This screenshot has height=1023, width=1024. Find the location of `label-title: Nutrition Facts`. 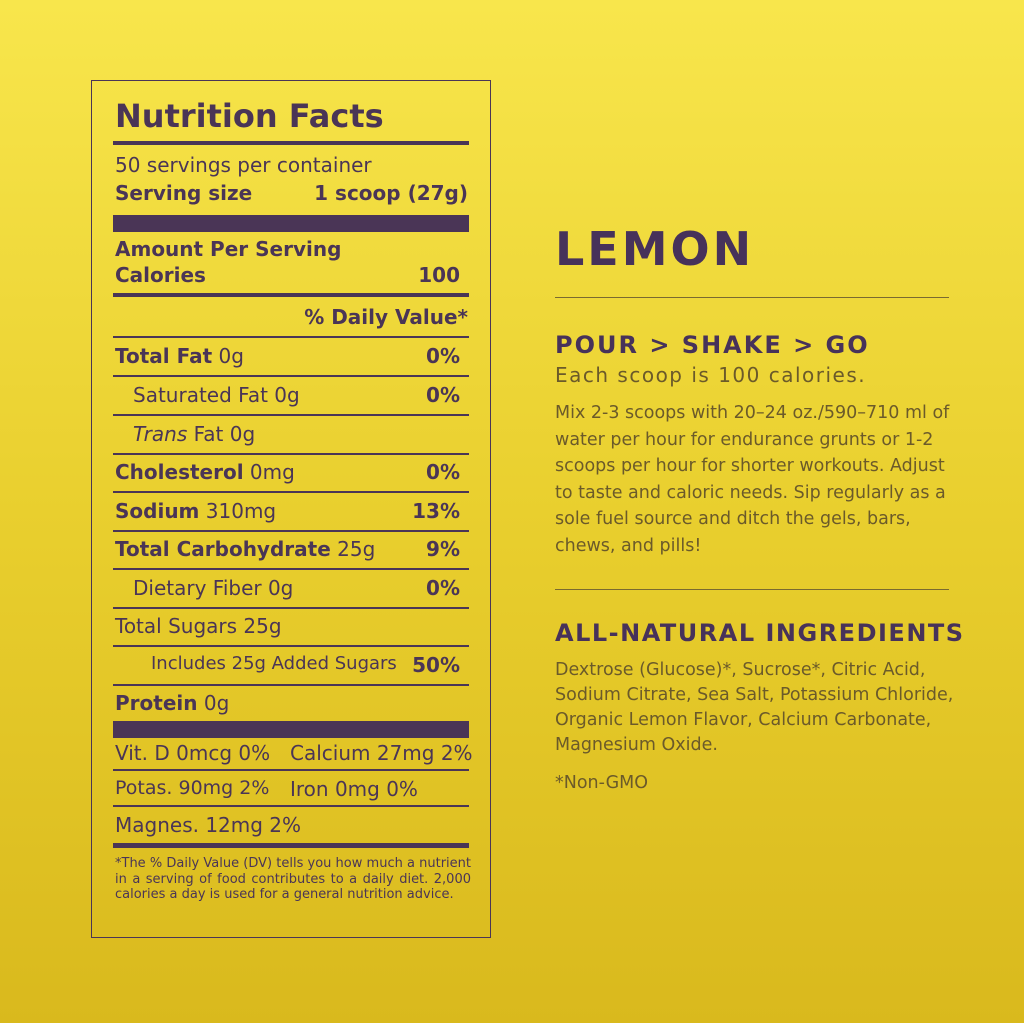

label-title: Nutrition Facts is located at coordinates (249, 116).